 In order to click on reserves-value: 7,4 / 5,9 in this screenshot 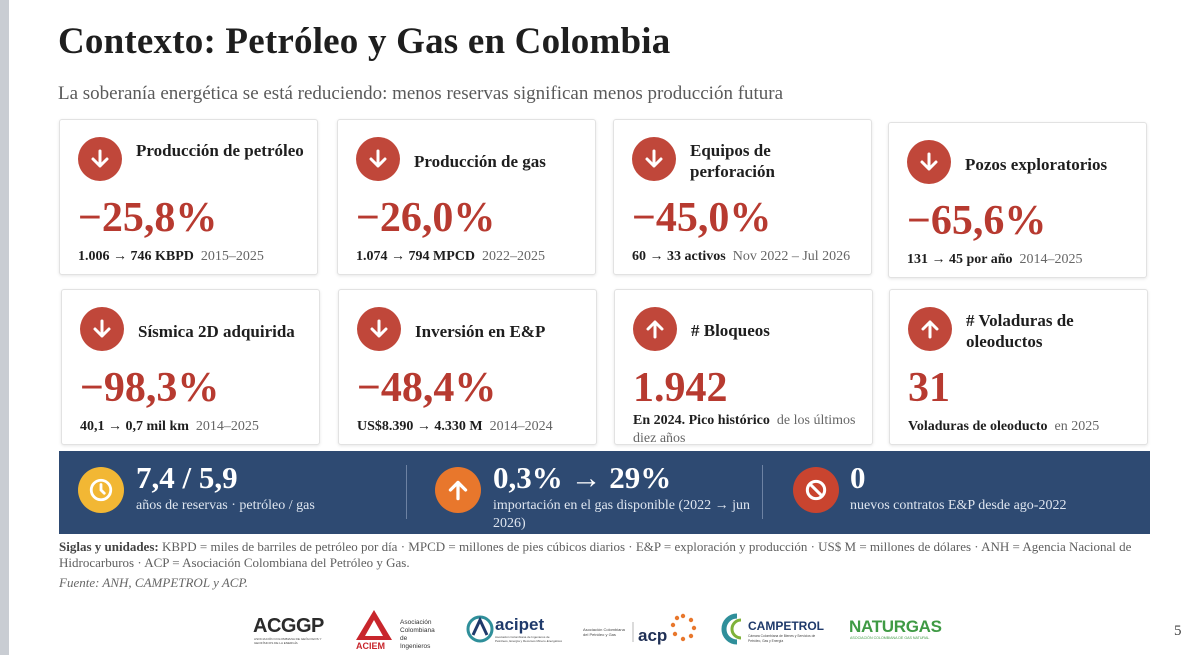, I will do `click(187, 477)`.